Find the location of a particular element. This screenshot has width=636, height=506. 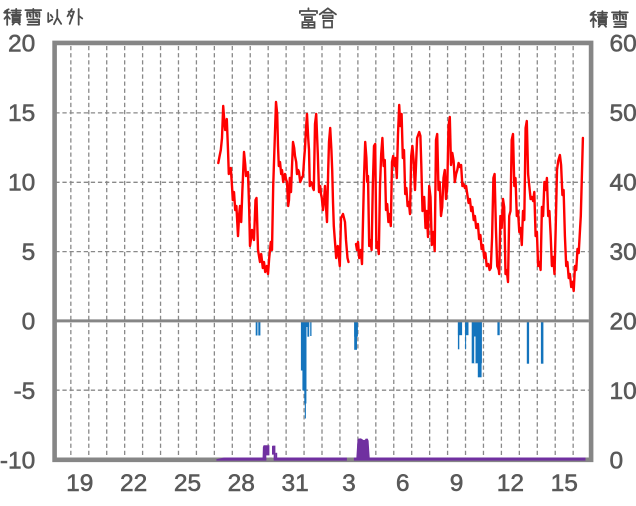

svg-text: 12 is located at coordinates (510, 483).